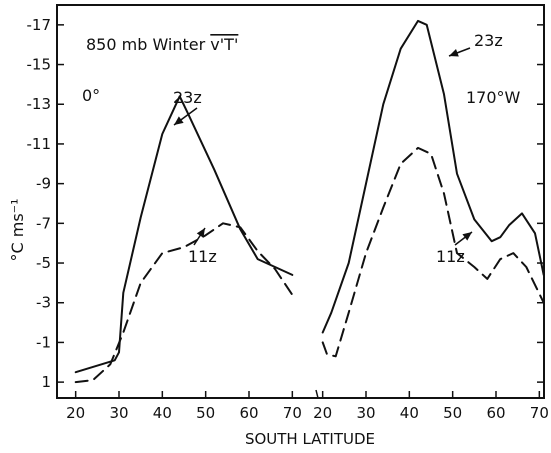 This screenshot has height=453, width=551. I want to click on panel-label-0: 0°, so click(91, 95).